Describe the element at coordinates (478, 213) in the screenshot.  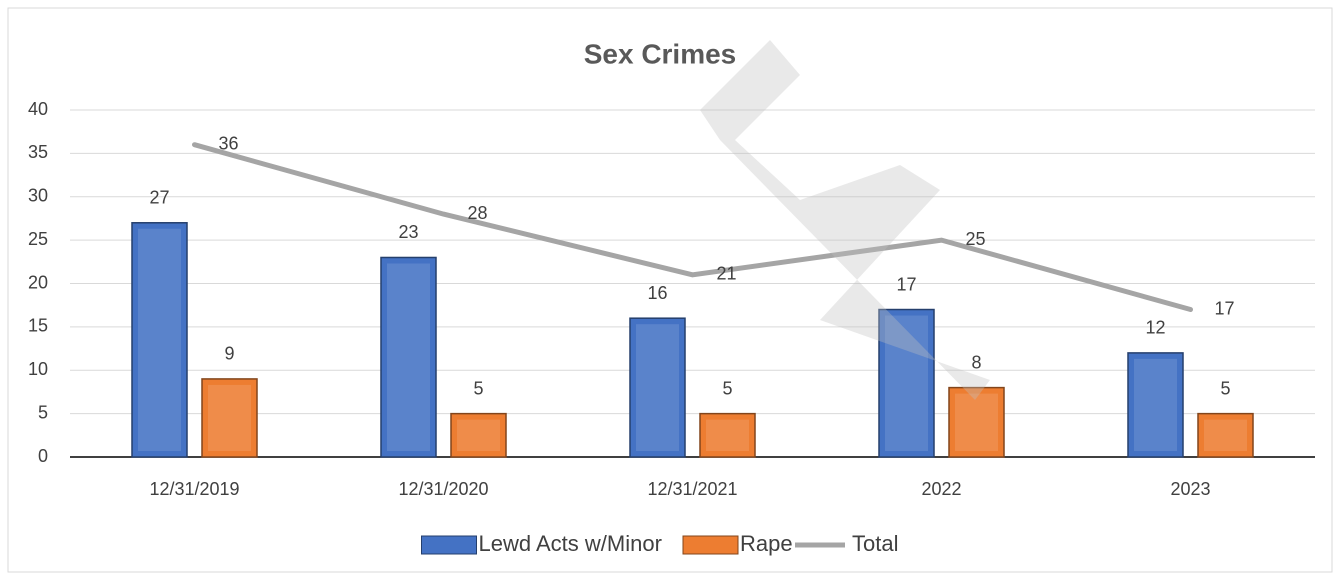
I see `data-label: 28` at that location.